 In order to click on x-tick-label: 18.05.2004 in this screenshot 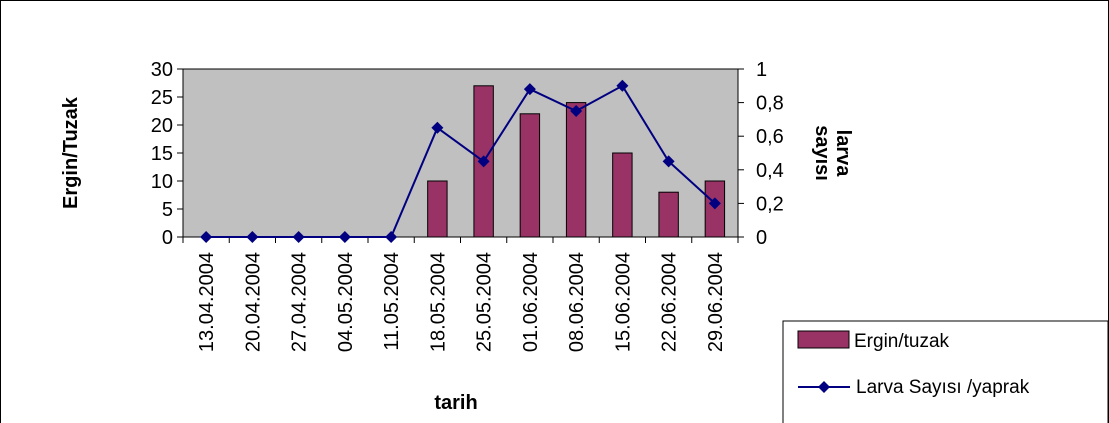, I will do `click(438, 302)`.